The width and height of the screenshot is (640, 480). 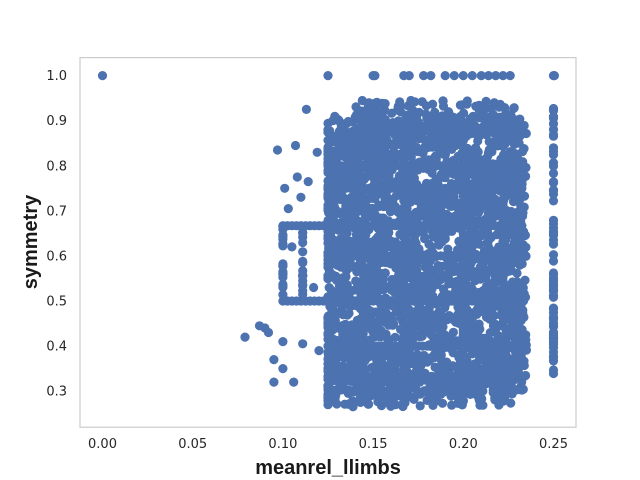 I want to click on y-tick-label: 0.5, so click(x=56, y=302).